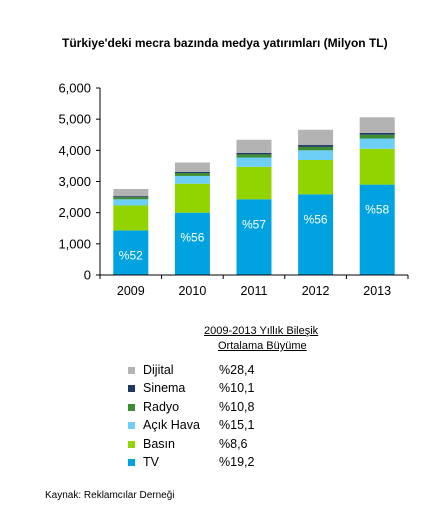  I want to click on bar-segment-dijital-2013, so click(377, 125).